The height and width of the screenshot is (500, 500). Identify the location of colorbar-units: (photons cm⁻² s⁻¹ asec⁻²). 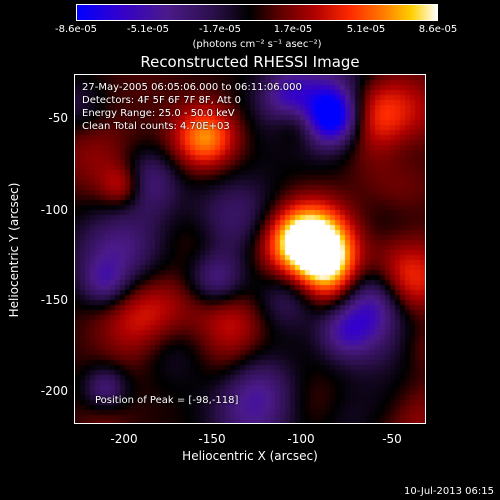
(257, 44).